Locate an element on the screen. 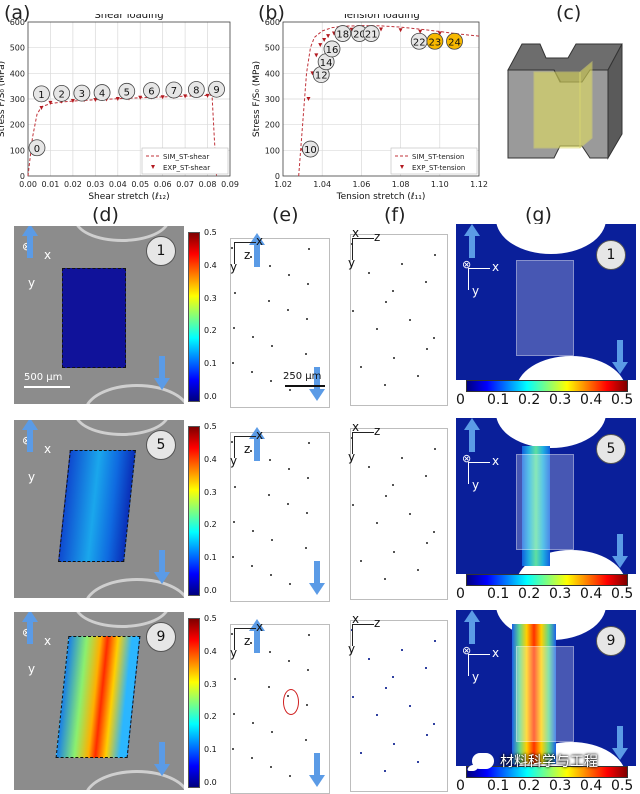 The height and width of the screenshot is (794, 640). strain-colorbar-horizontal is located at coordinates (547, 580).